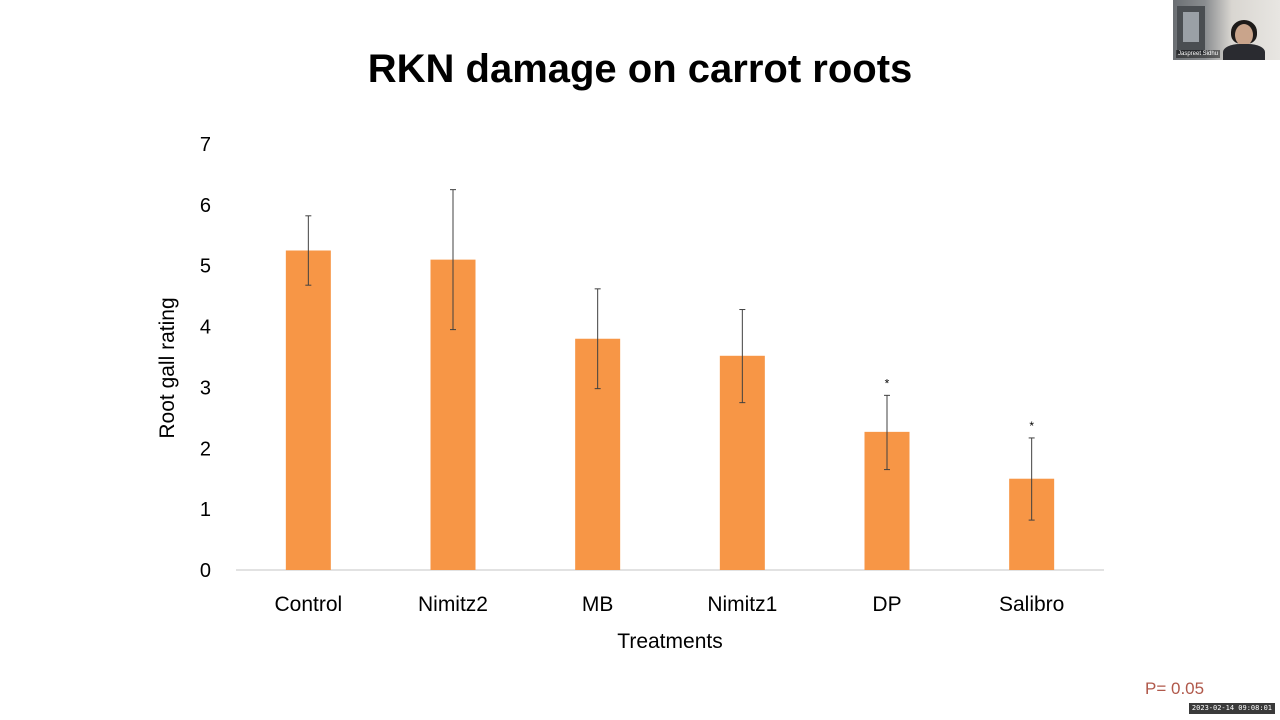  Describe the element at coordinates (453, 604) in the screenshot. I see `x-tick-label: Nimitz2` at that location.